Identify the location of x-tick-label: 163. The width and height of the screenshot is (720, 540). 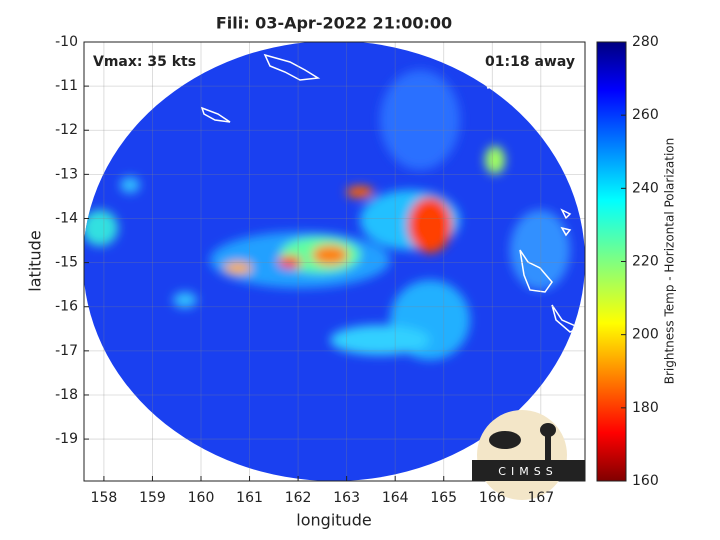
(346, 498).